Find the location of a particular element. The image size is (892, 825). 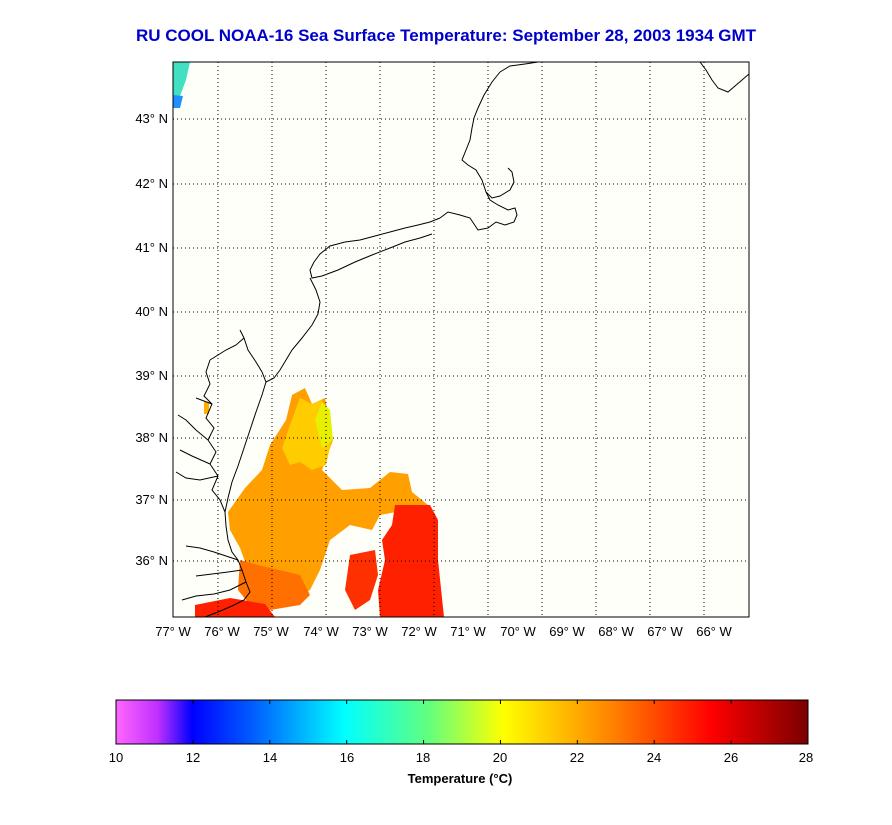

lat-label: 40° N is located at coordinates (151, 311).